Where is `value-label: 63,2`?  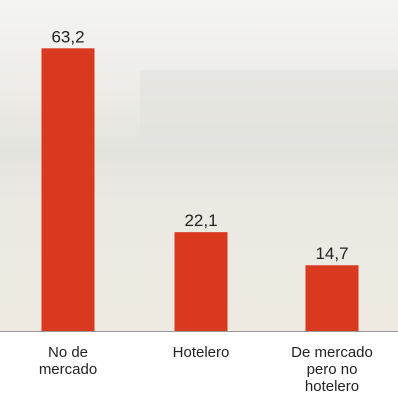 value-label: 63,2 is located at coordinates (67, 36).